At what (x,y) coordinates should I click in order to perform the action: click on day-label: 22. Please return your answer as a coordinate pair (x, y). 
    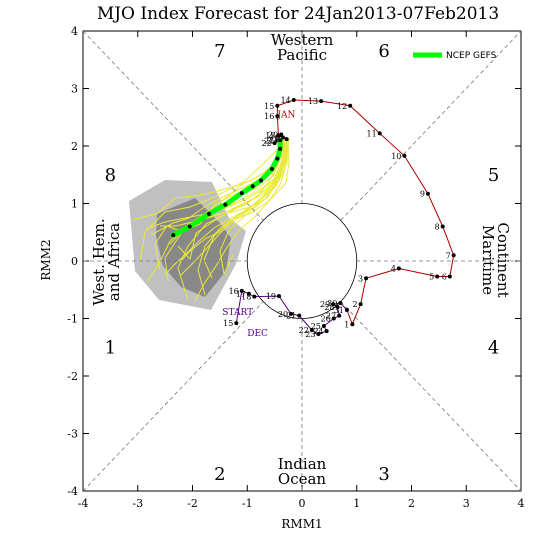
    Looking at the image, I should click on (266, 143).